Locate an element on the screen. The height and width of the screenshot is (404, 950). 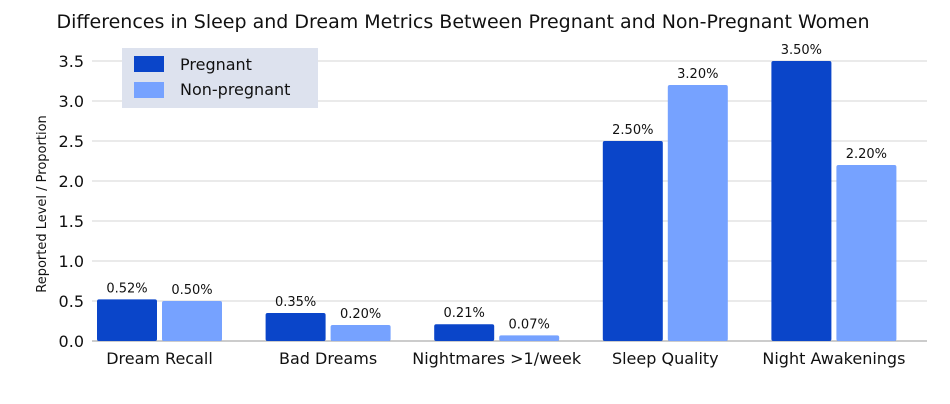
data-label: 2.50% is located at coordinates (632, 130).